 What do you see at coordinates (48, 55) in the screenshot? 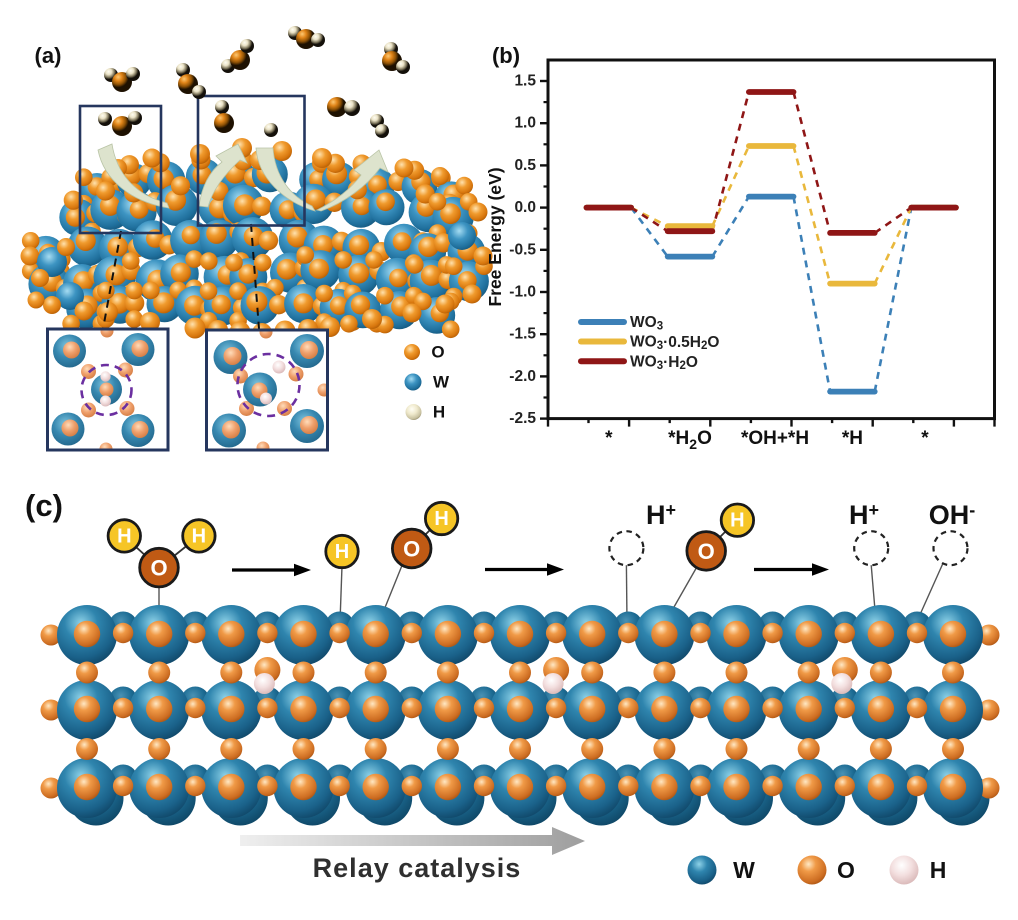
I see `svg-text: (a)` at bounding box center [48, 55].